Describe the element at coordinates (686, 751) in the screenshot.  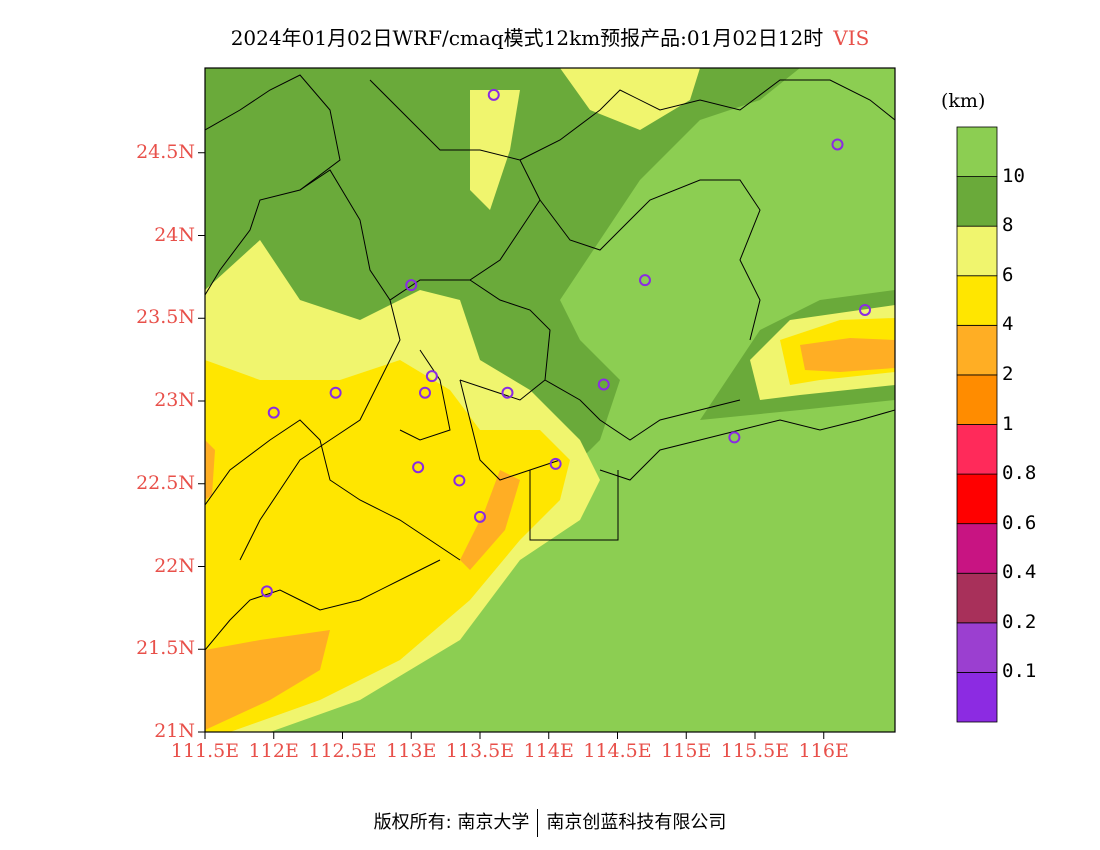
I see `longitude-label: 115E` at that location.